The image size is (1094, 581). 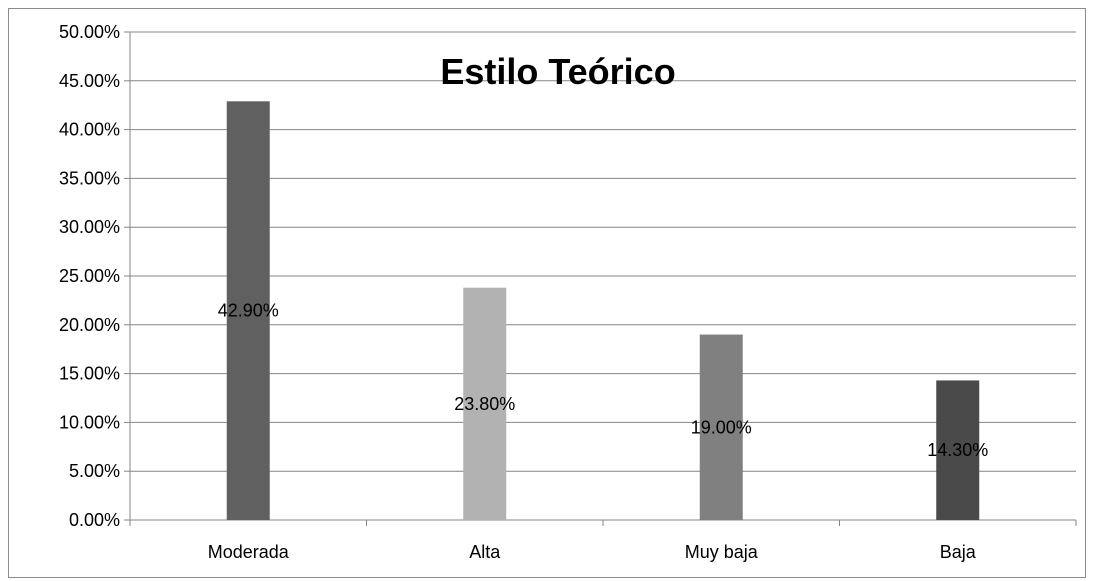 What do you see at coordinates (248, 311) in the screenshot?
I see `data-label: 42.90%` at bounding box center [248, 311].